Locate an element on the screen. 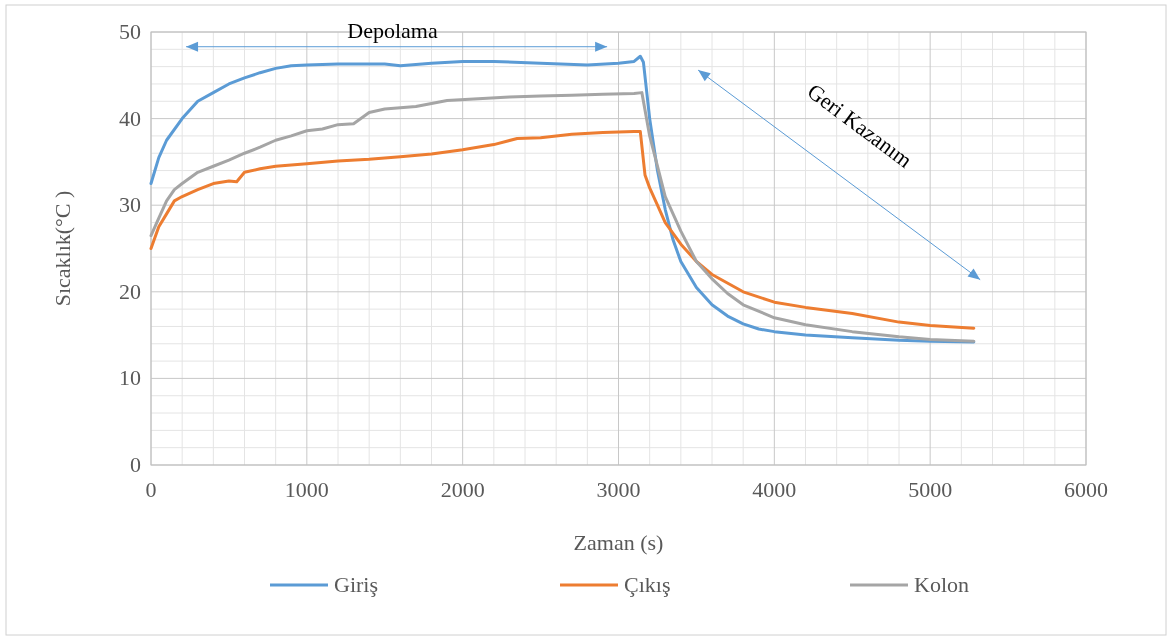  y-axis-title: Sıcaklık(°C ) is located at coordinates (62, 248).